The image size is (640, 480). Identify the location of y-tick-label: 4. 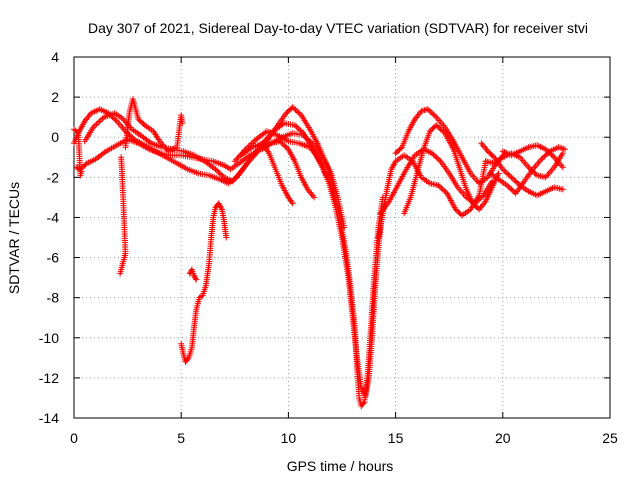
(55, 57).